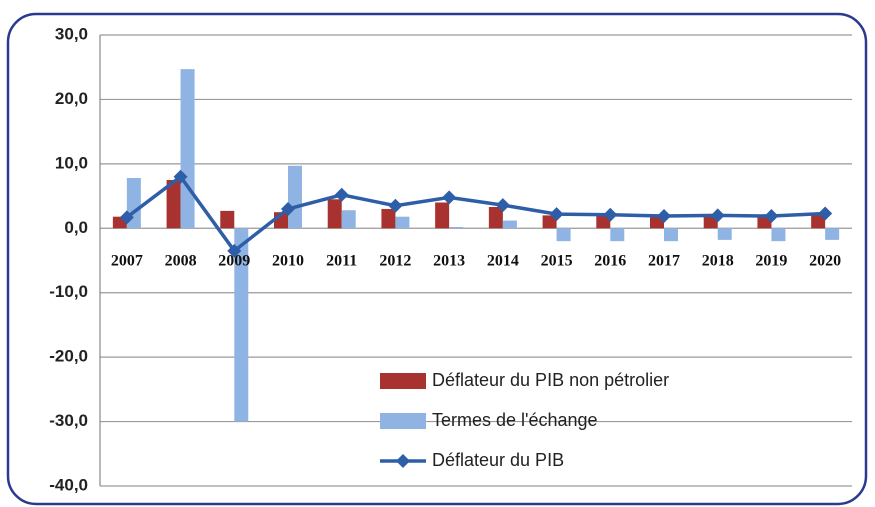 The image size is (875, 507). Describe the element at coordinates (127, 261) in the screenshot. I see `x-tick-label: 2007` at that location.